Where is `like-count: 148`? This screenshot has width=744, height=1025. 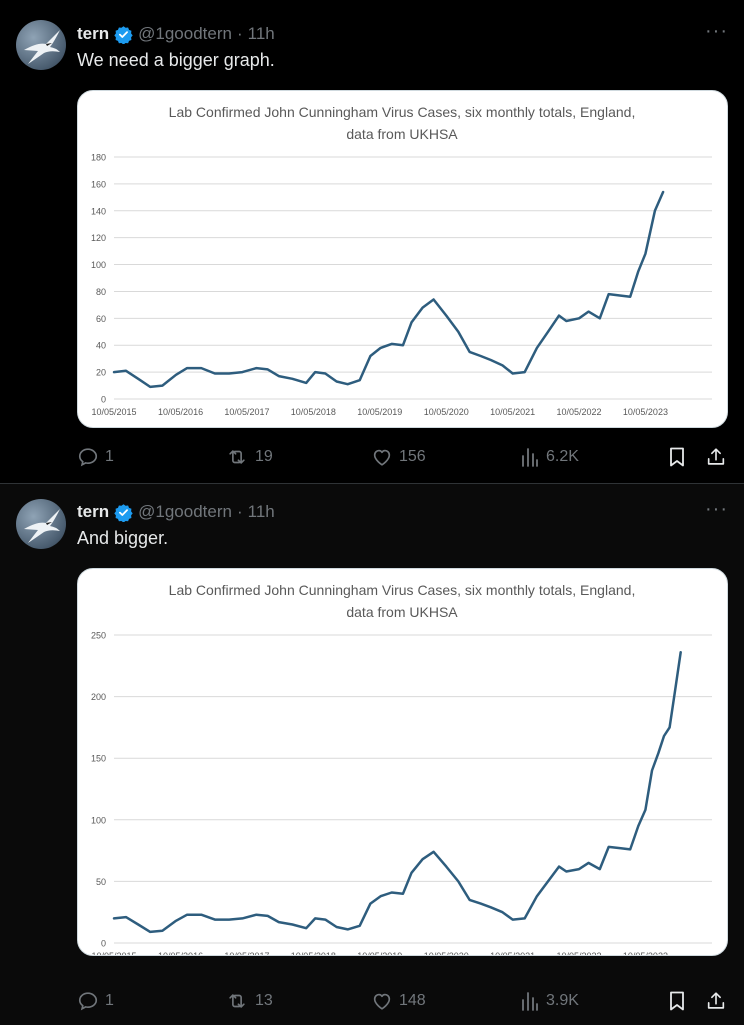 like-count: 148 is located at coordinates (412, 1000).